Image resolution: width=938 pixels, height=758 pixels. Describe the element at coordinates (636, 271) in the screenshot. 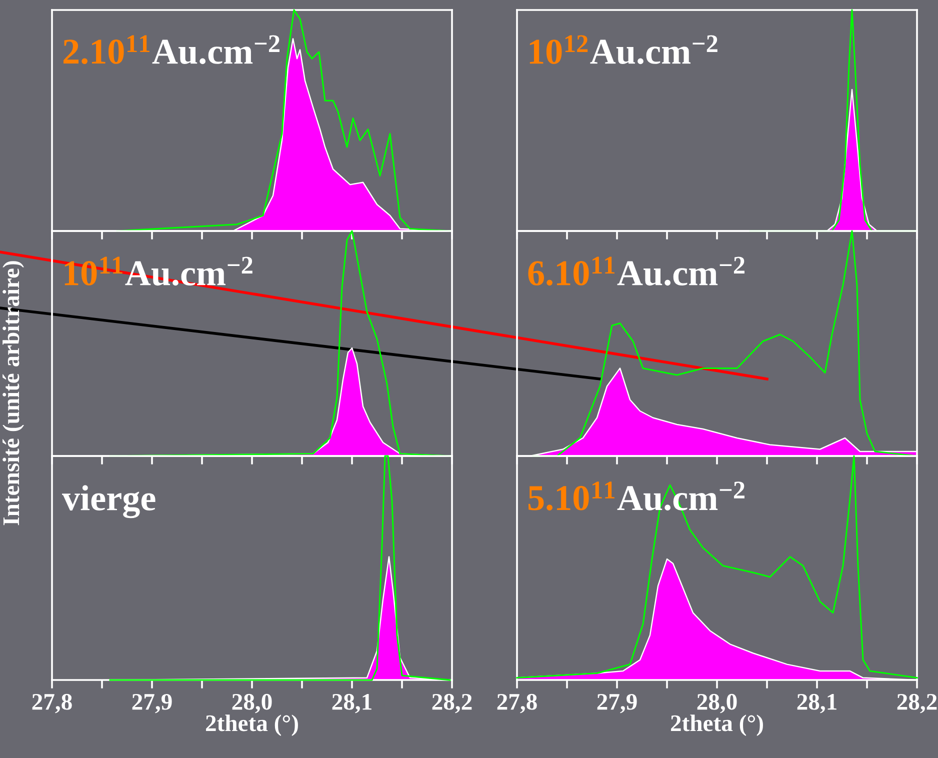

I see `text: 6.10$^{11}$Au.cm$^{−2}$` at that location.